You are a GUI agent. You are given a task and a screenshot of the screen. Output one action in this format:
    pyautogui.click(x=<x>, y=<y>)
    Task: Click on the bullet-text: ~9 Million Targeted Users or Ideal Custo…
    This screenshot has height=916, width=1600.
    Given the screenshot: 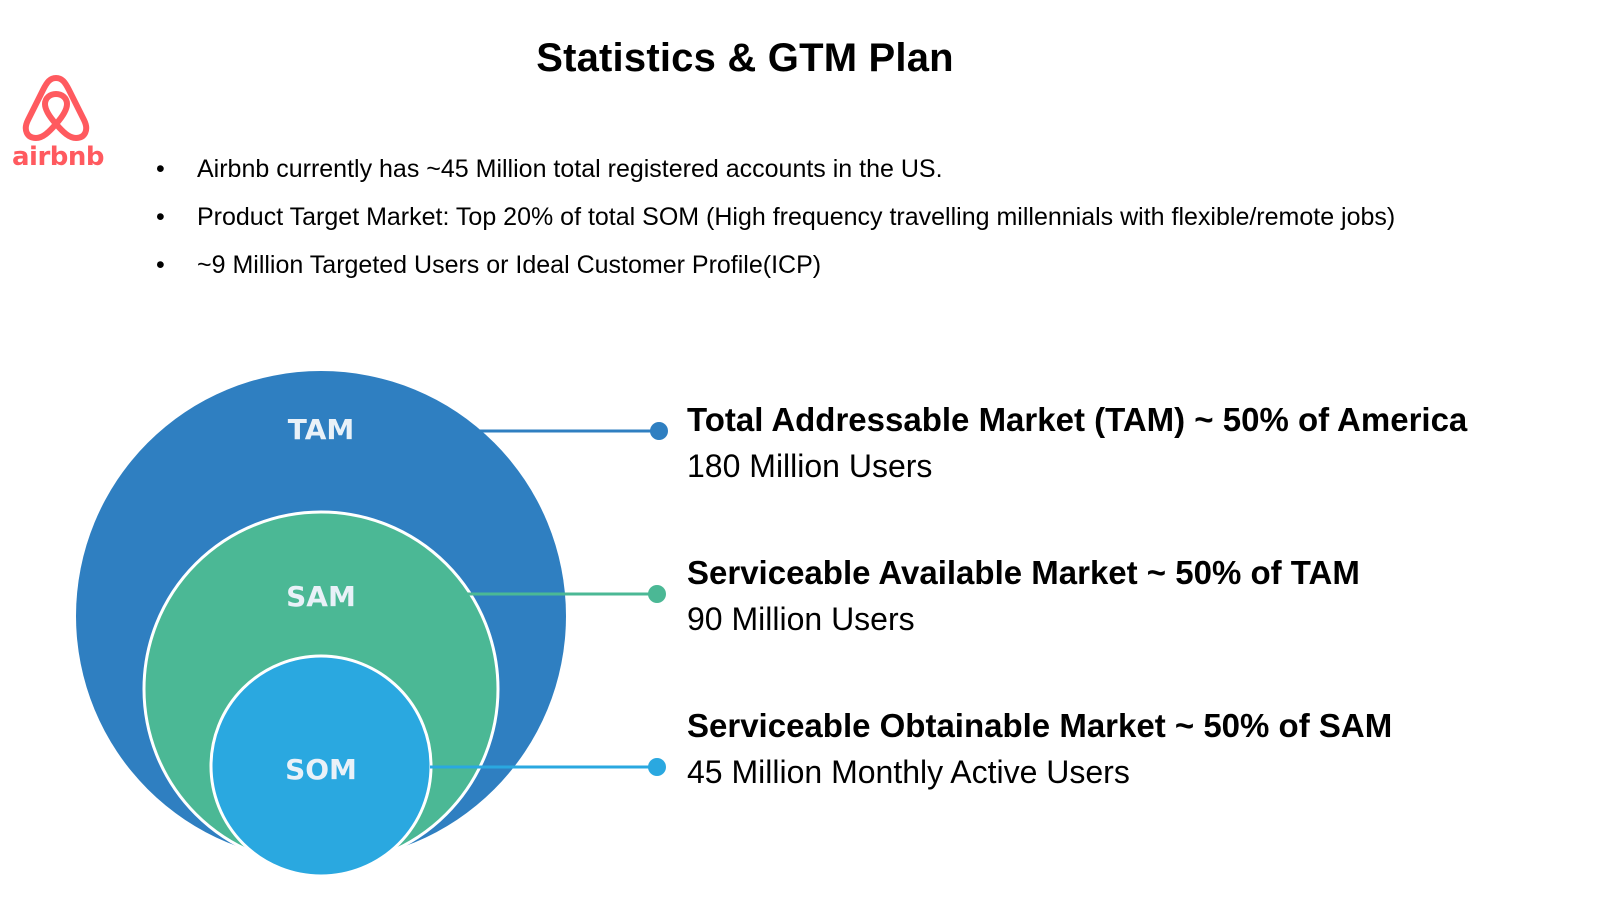 What is the action you would take?
    pyautogui.click(x=509, y=265)
    